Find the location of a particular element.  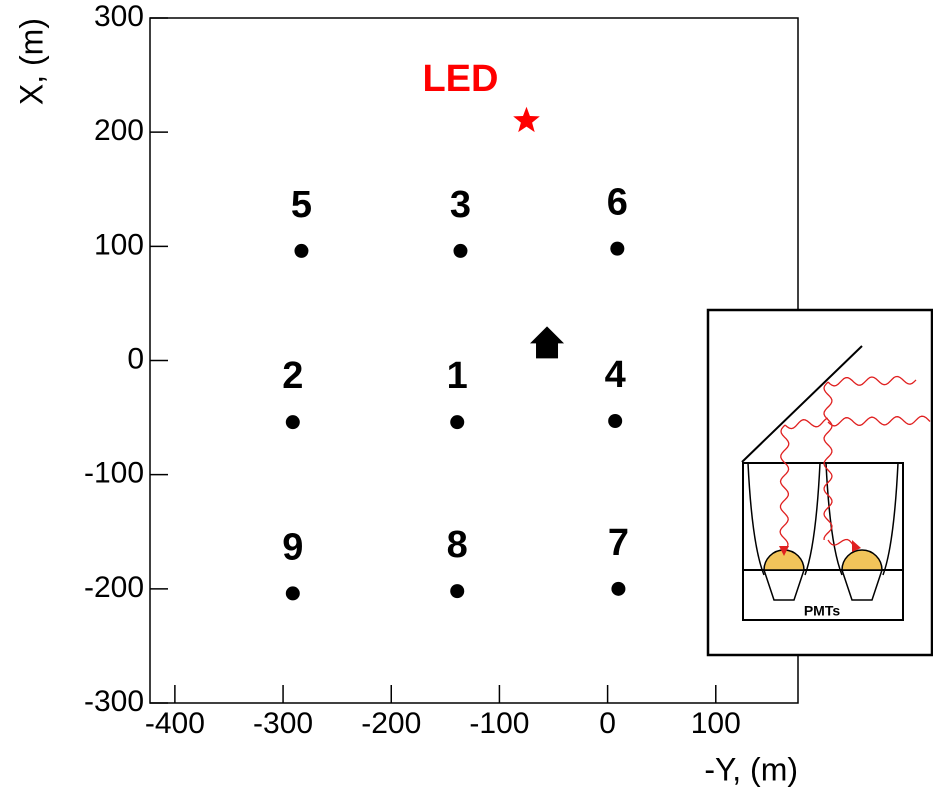

point-label: 3 is located at coordinates (460, 205).